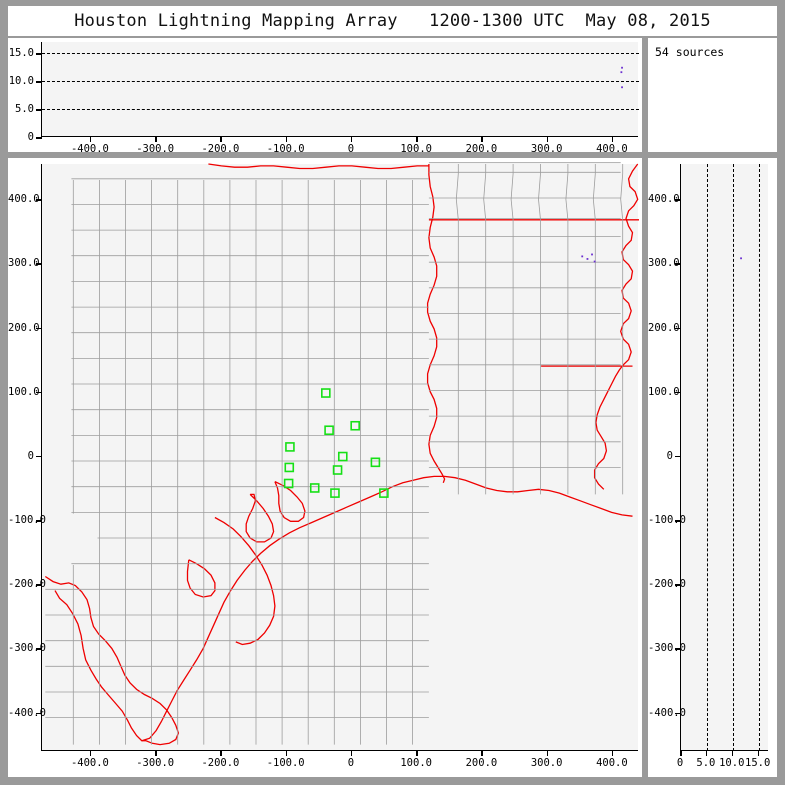 The height and width of the screenshot is (785, 785). What do you see at coordinates (436, 324) in the screenshot?
I see `texas-louisiana-border` at bounding box center [436, 324].